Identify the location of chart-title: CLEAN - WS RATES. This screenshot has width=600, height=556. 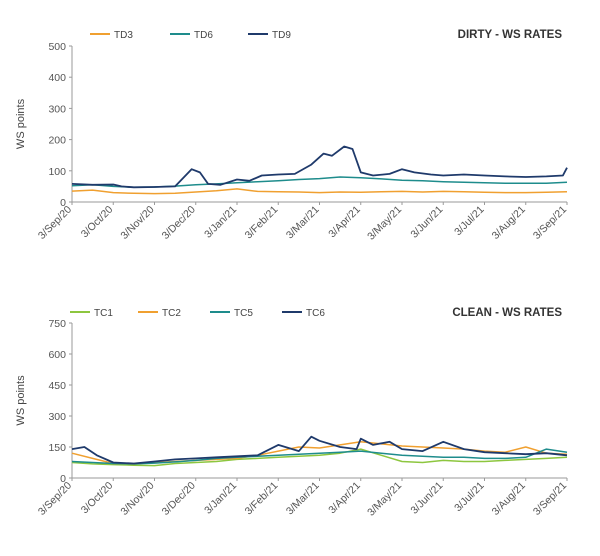
(507, 313).